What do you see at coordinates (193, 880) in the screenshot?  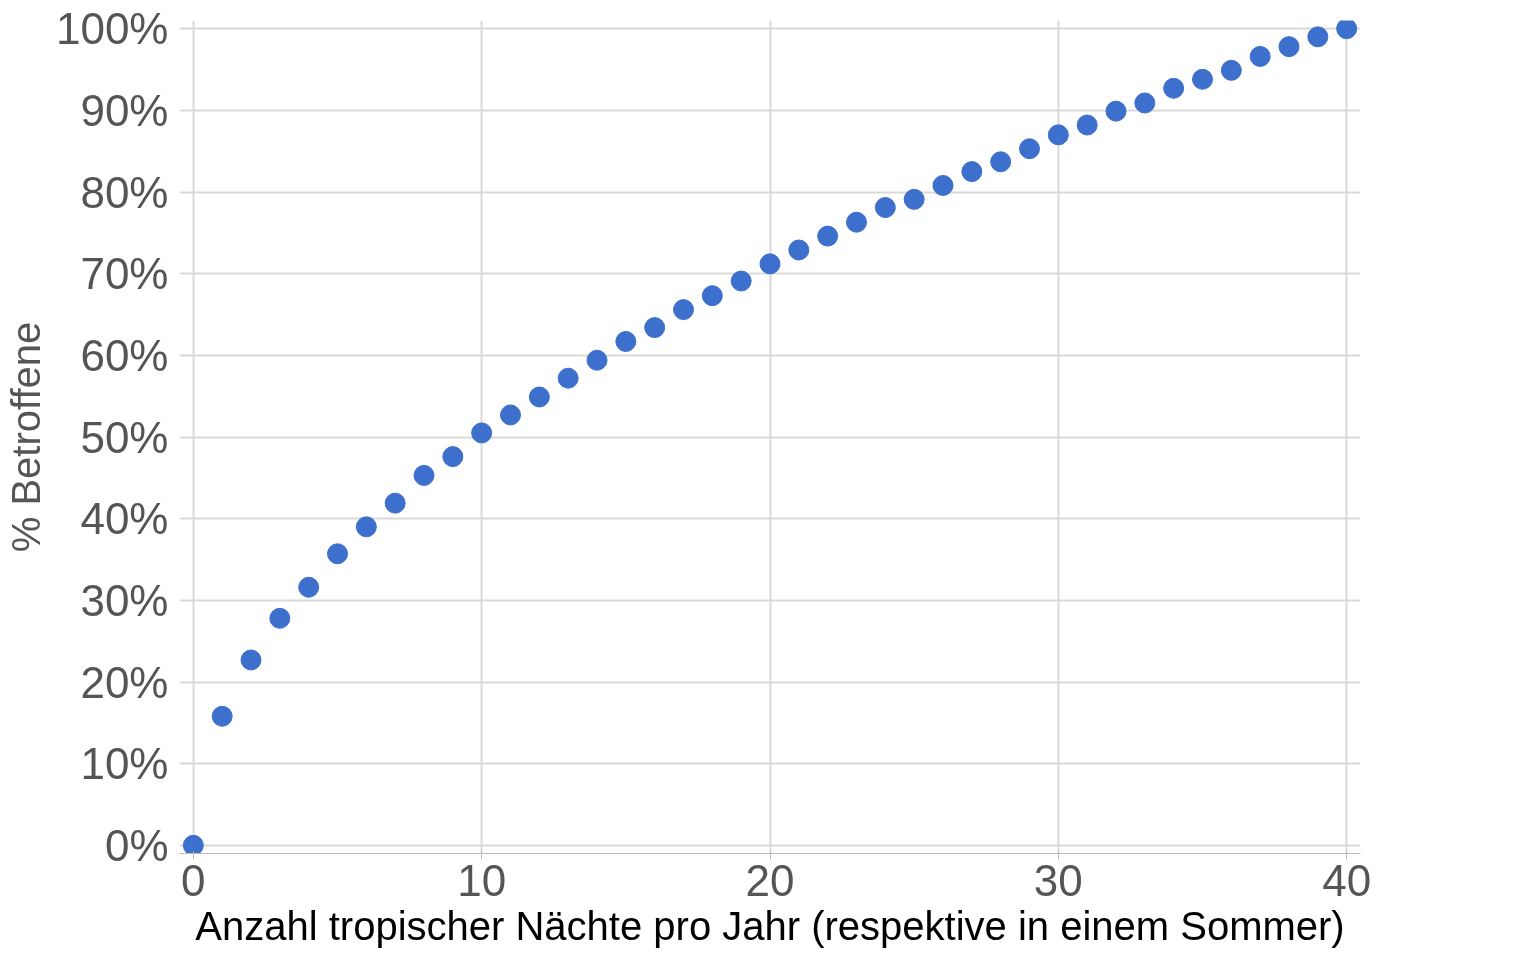 I see `x-tick-label: 0` at bounding box center [193, 880].